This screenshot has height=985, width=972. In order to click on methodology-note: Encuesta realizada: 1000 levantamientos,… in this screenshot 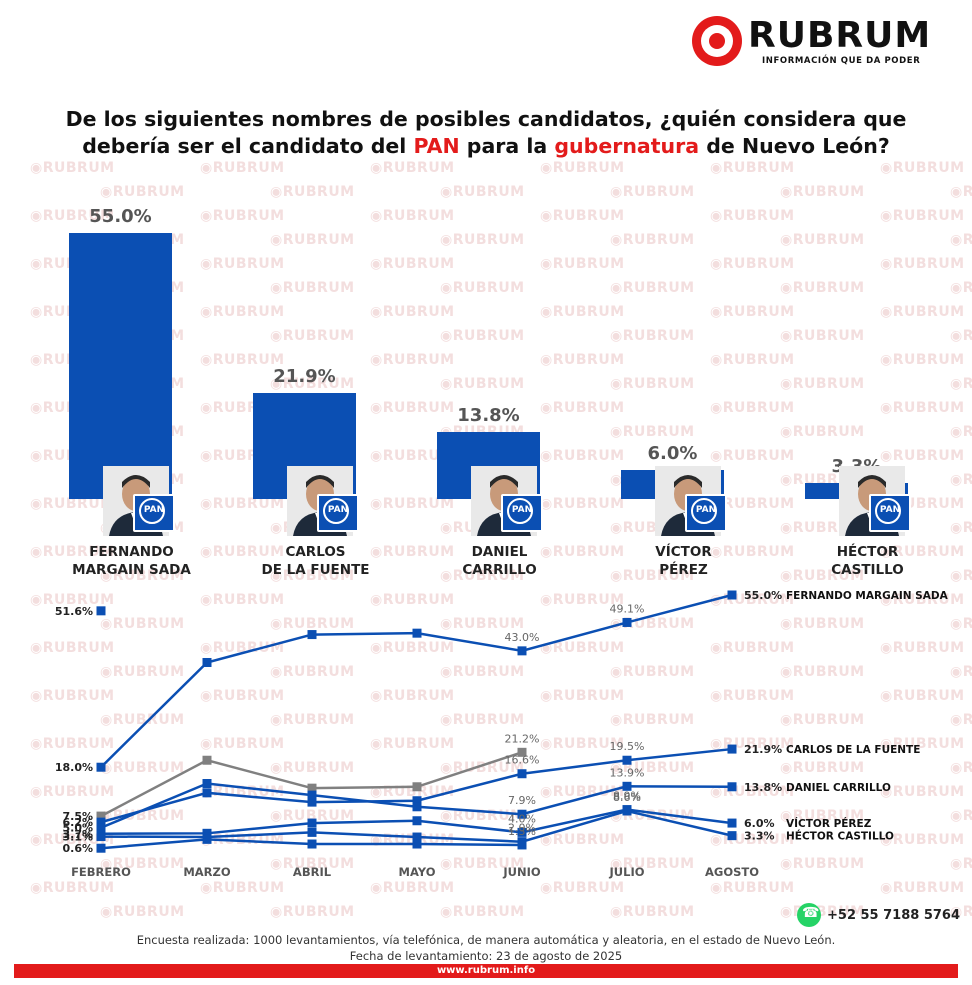, I will do `click(486, 948)`.